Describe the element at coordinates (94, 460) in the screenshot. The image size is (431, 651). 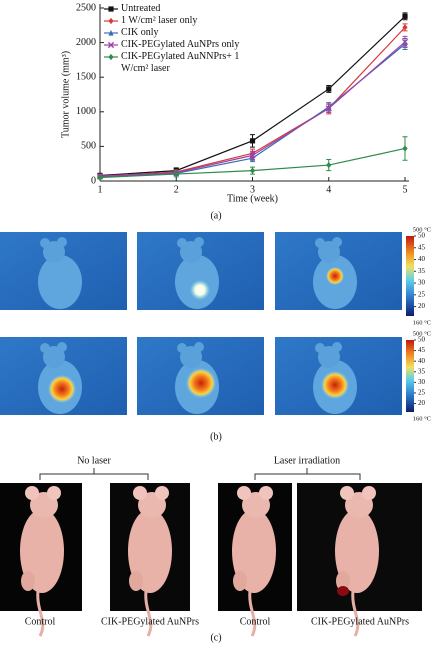
I see `group-title: No laser` at that location.